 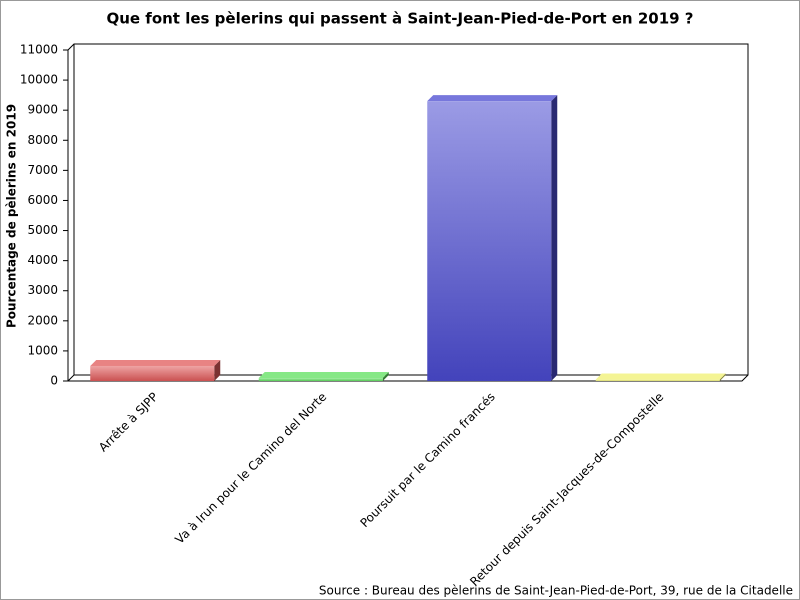 I want to click on y-tick-label: 7000, so click(x=42, y=170).